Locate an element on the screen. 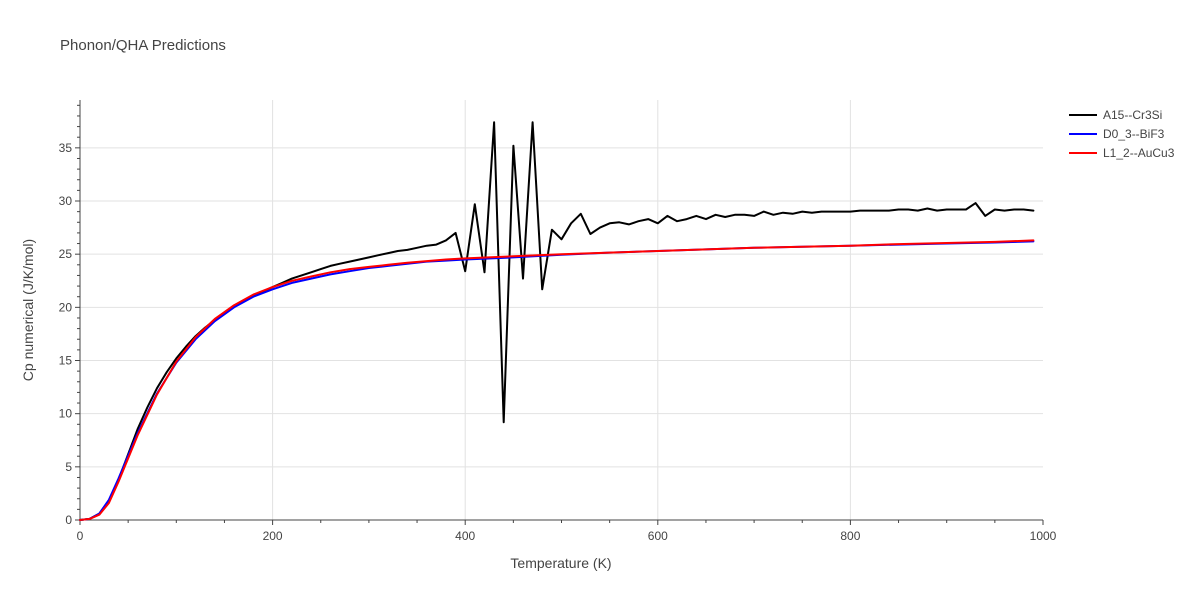  y-tick-label: 35 is located at coordinates (66, 148).